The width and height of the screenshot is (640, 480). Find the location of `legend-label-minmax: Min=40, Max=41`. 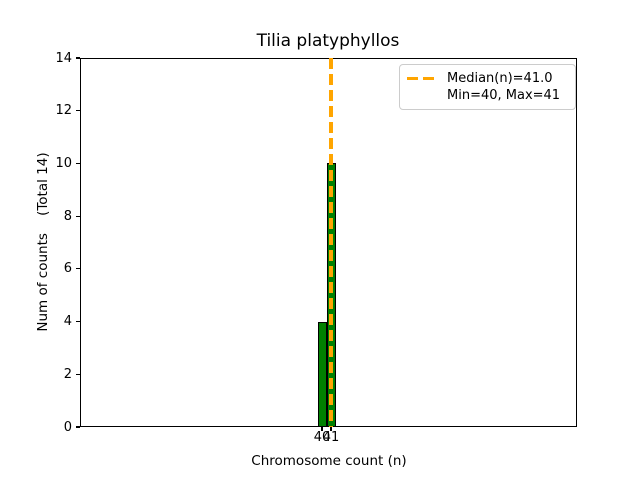

legend-label-minmax: Min=40, Max=41 is located at coordinates (504, 95).